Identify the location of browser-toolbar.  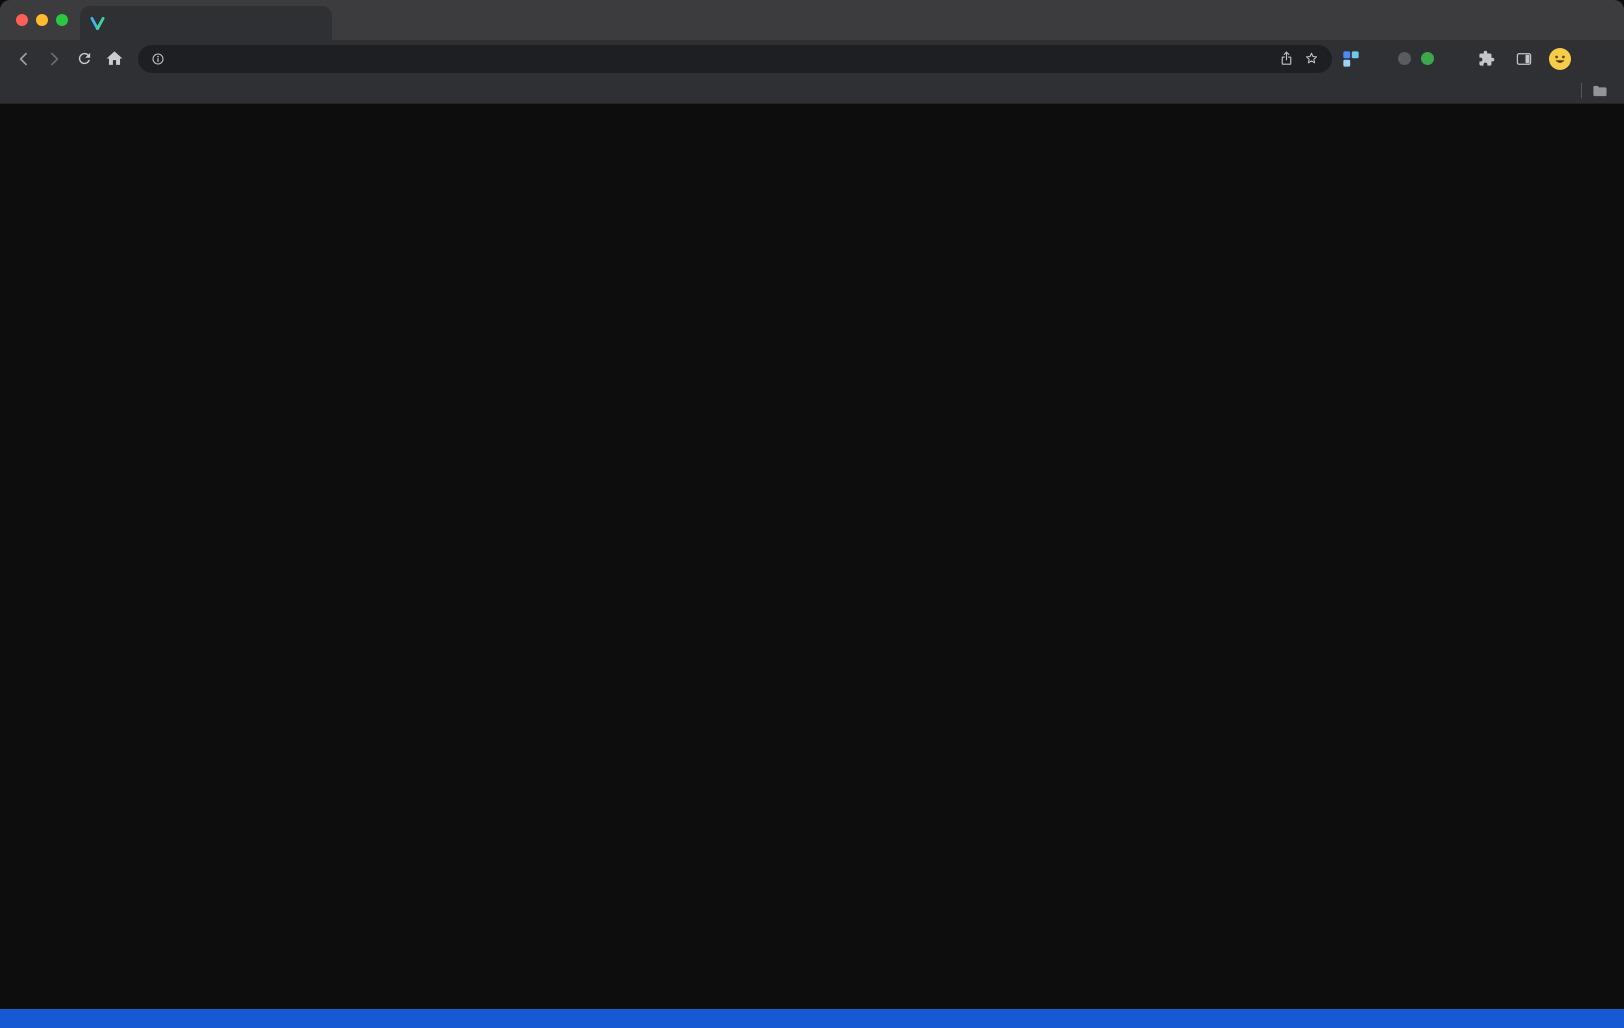
(812, 58).